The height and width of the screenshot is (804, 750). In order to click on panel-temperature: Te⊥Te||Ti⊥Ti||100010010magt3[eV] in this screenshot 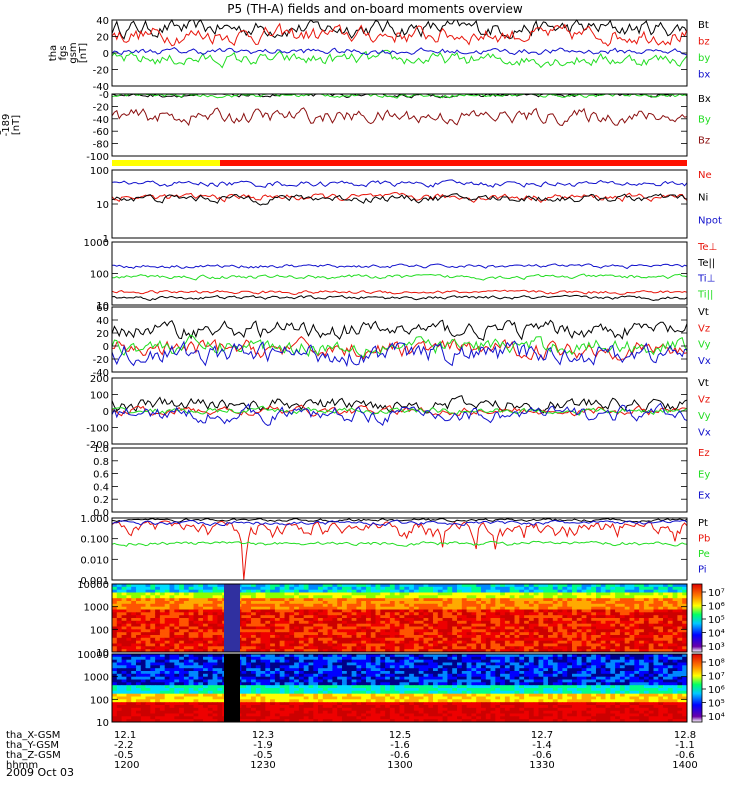, I will do `click(358, 275)`.